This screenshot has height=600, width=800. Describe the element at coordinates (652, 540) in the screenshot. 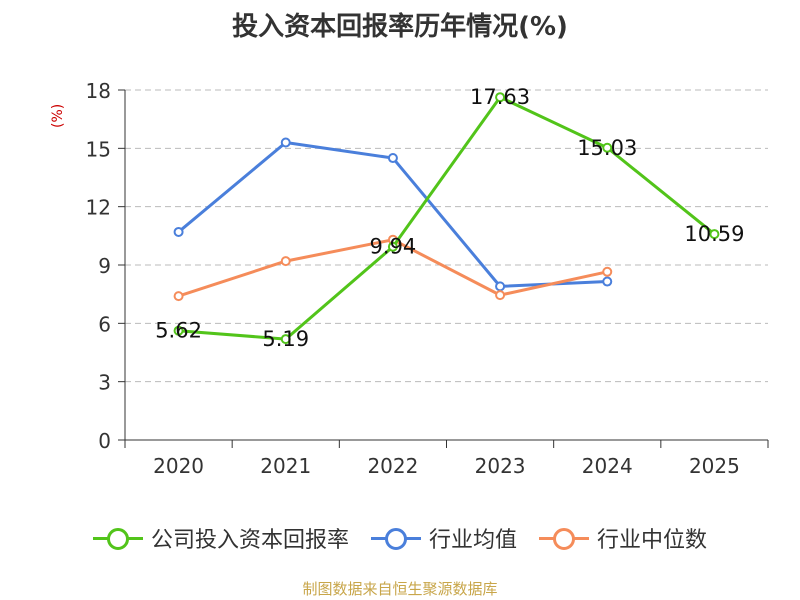

I see `legend-label-industry-median: 行业中位数` at that location.